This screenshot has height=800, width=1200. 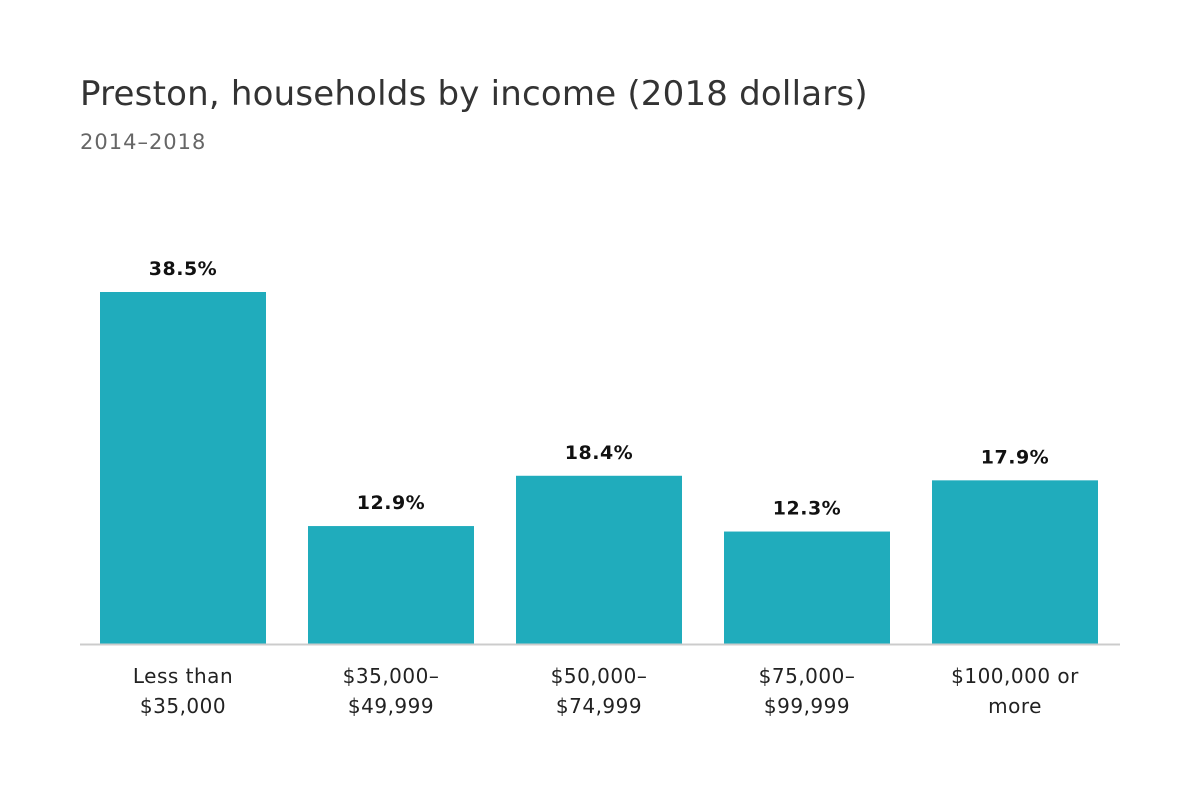 I want to click on x-tick-label: $49,999, so click(x=391, y=706).